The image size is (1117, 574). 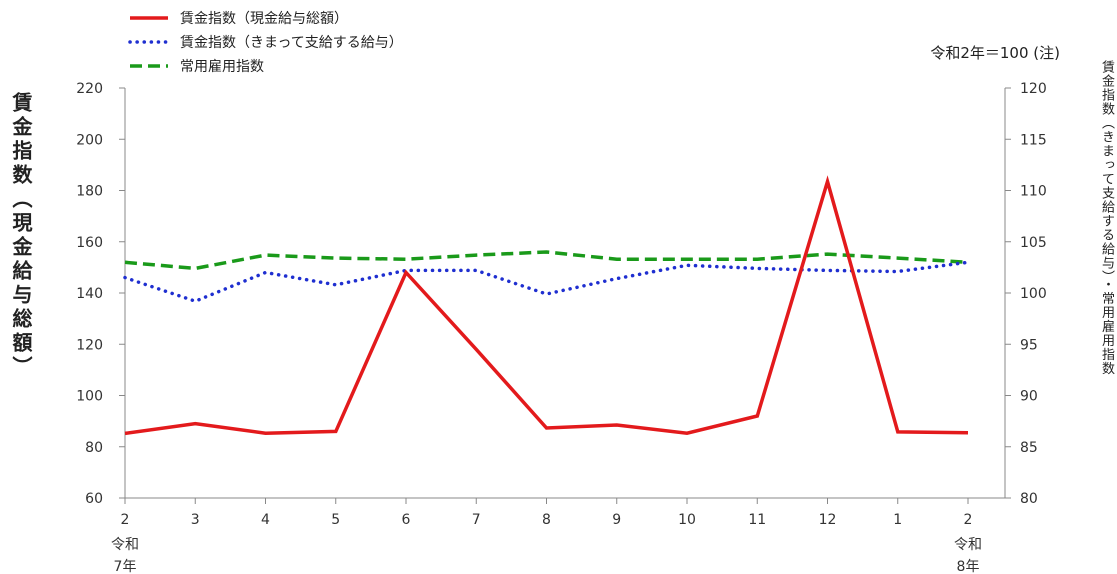 What do you see at coordinates (125, 566) in the screenshot?
I see `x-year-label: 7年` at bounding box center [125, 566].